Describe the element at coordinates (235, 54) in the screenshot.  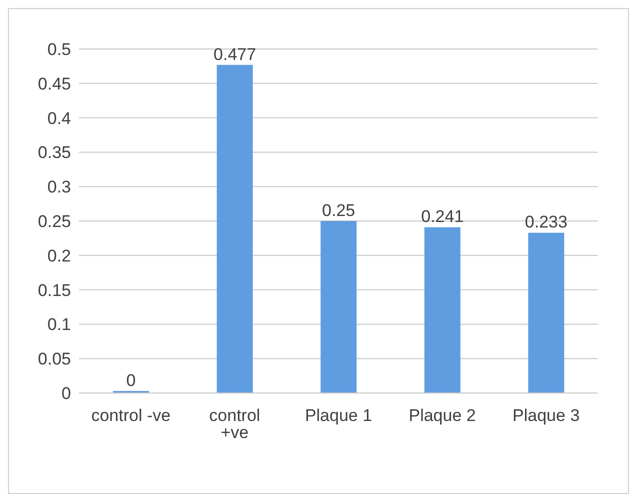
I see `data-label: 0.477` at that location.